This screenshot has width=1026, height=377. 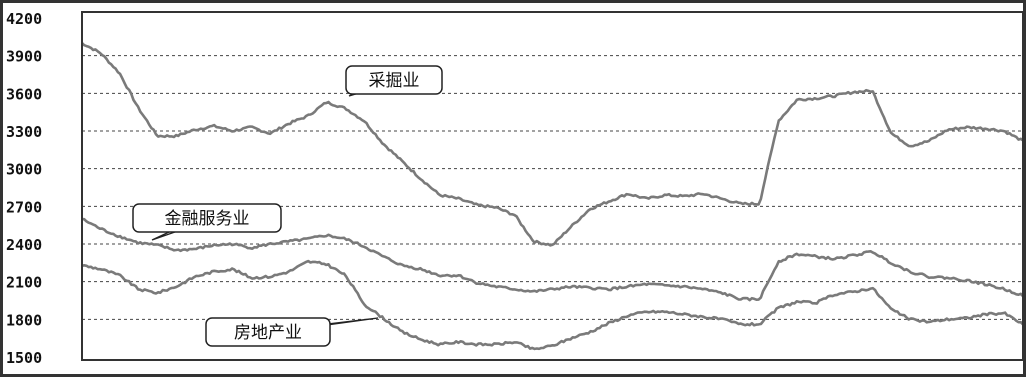 I want to click on series-callout-2: 房地产业, so click(x=292, y=332).